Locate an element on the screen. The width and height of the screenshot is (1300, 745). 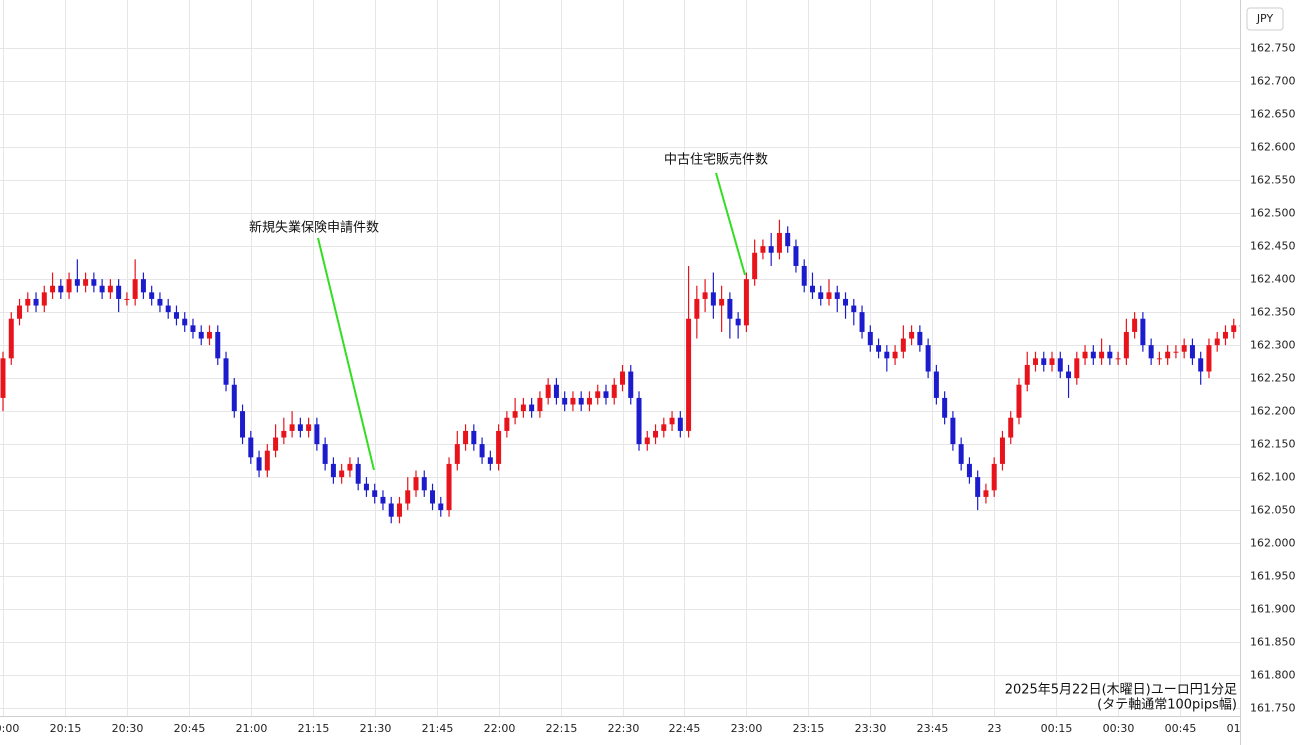
currency: JPY is located at coordinates (1265, 18).